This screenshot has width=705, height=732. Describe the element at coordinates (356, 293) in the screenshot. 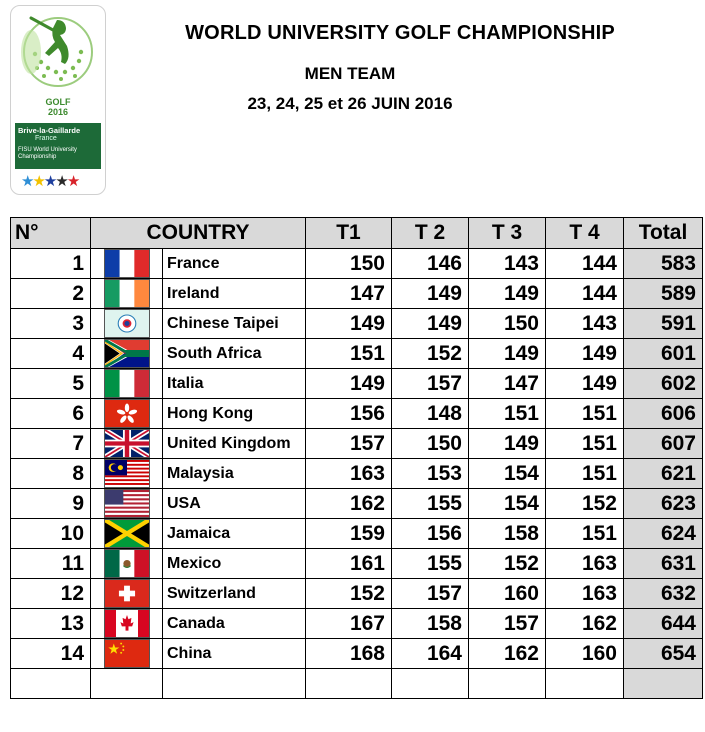

I see `table-row: 2 Ireland 147 149 149 144 589` at that location.